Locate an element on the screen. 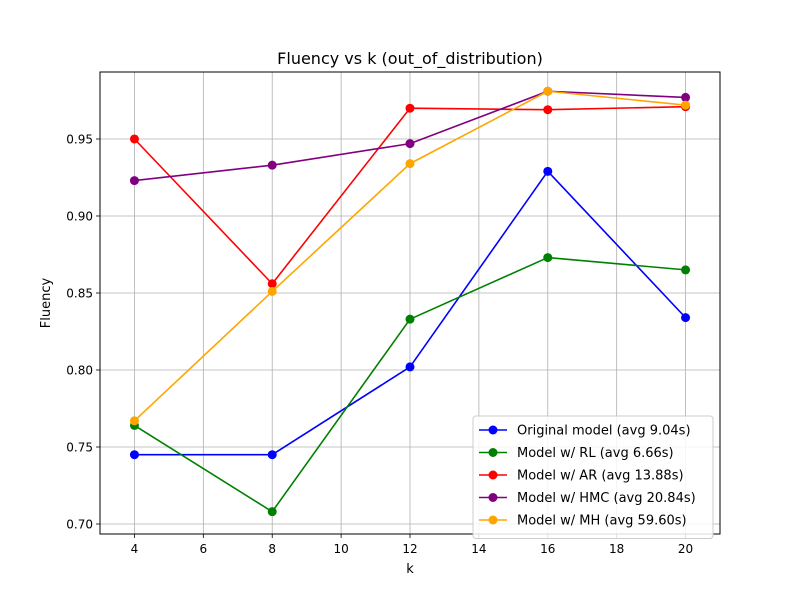  y-tick-label: 0.75 is located at coordinates (79, 447).